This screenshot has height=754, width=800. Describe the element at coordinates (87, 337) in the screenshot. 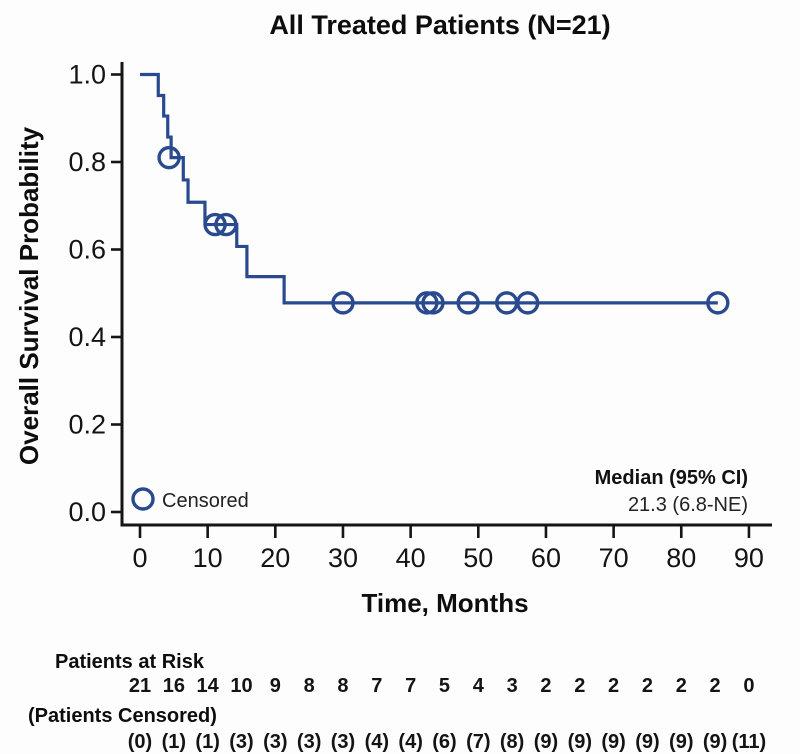

I see `y-tick-label: 0.4` at that location.